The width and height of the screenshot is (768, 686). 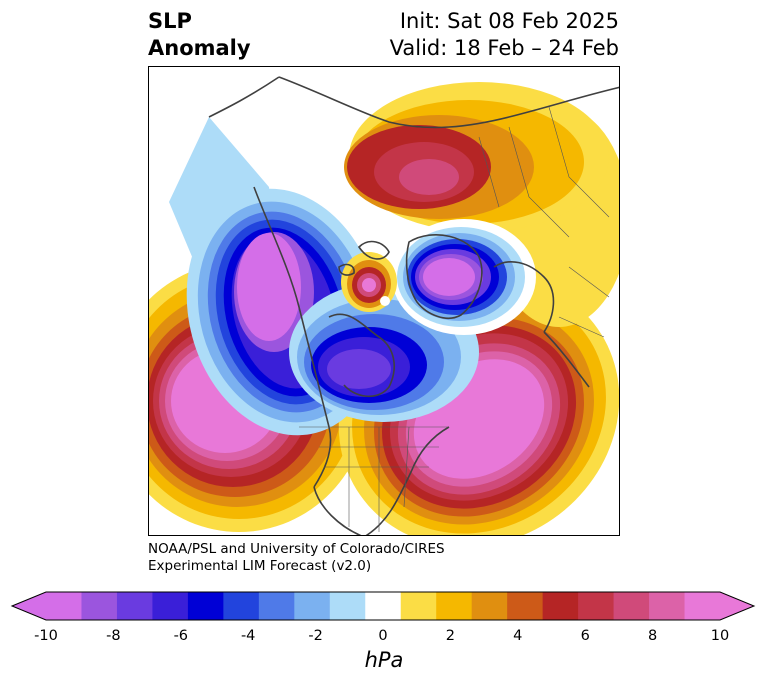 I want to click on colorbar-extend-high, so click(x=737, y=606).